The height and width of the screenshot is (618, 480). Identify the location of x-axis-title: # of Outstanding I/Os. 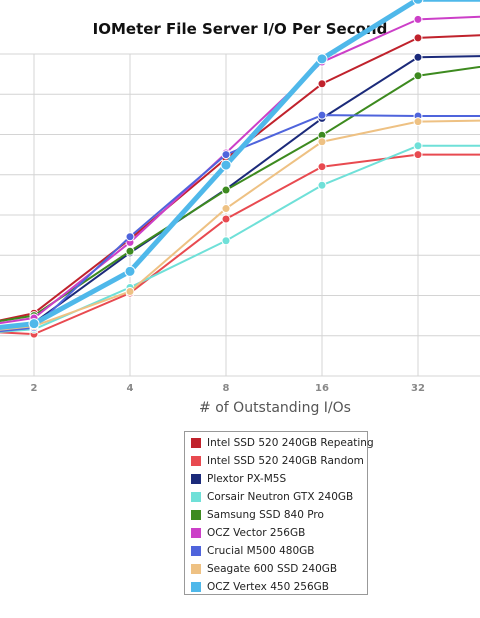
(275, 408).